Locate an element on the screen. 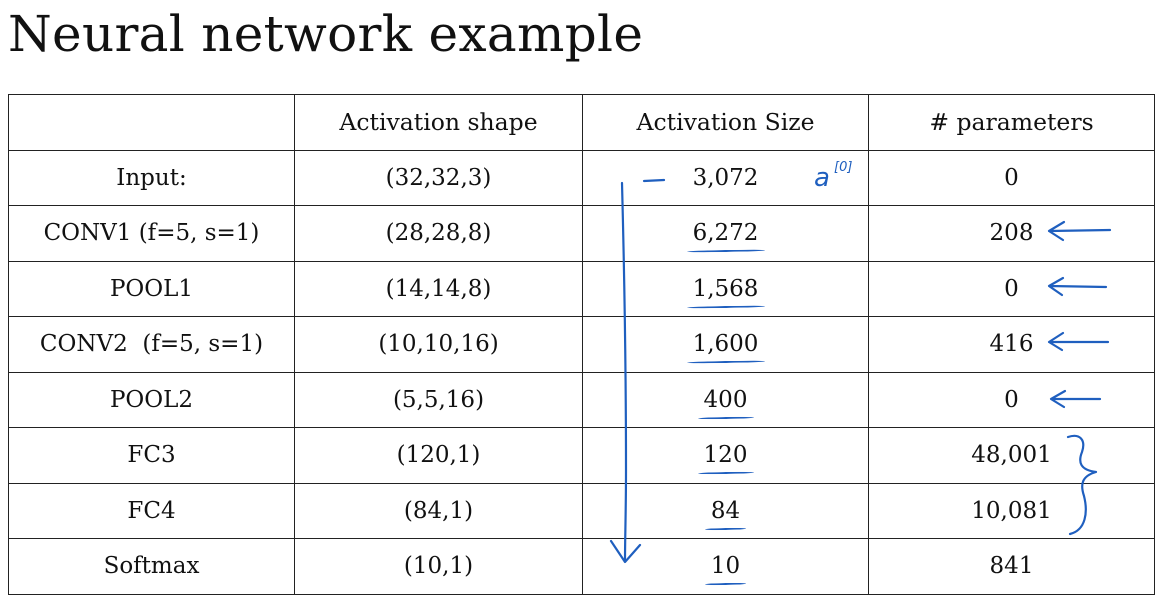 The width and height of the screenshot is (1169, 609). table-row: CONV1 (f=5, s=1) (28,28,8) 6,272 208 is located at coordinates (581, 233).